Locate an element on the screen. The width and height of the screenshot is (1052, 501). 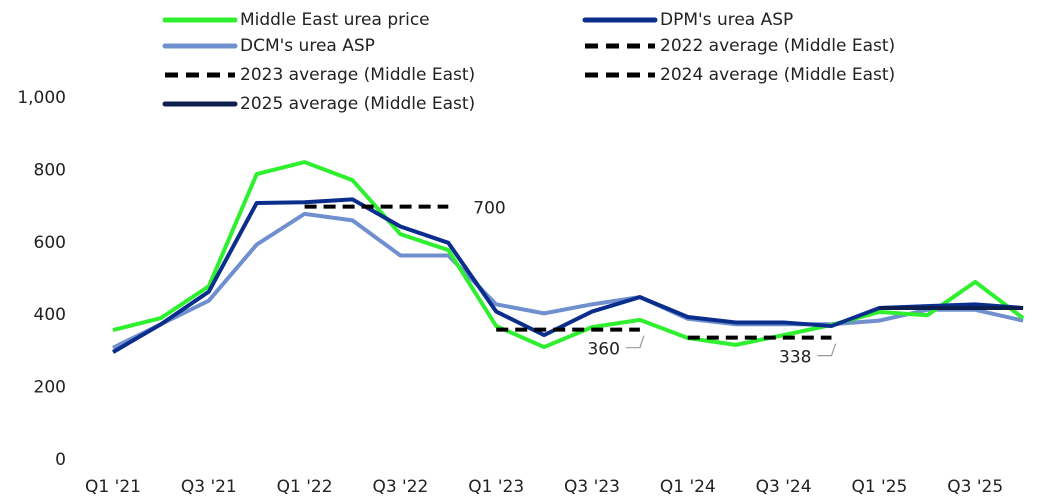
legend-label: DCM's urea ASP is located at coordinates (307, 46).